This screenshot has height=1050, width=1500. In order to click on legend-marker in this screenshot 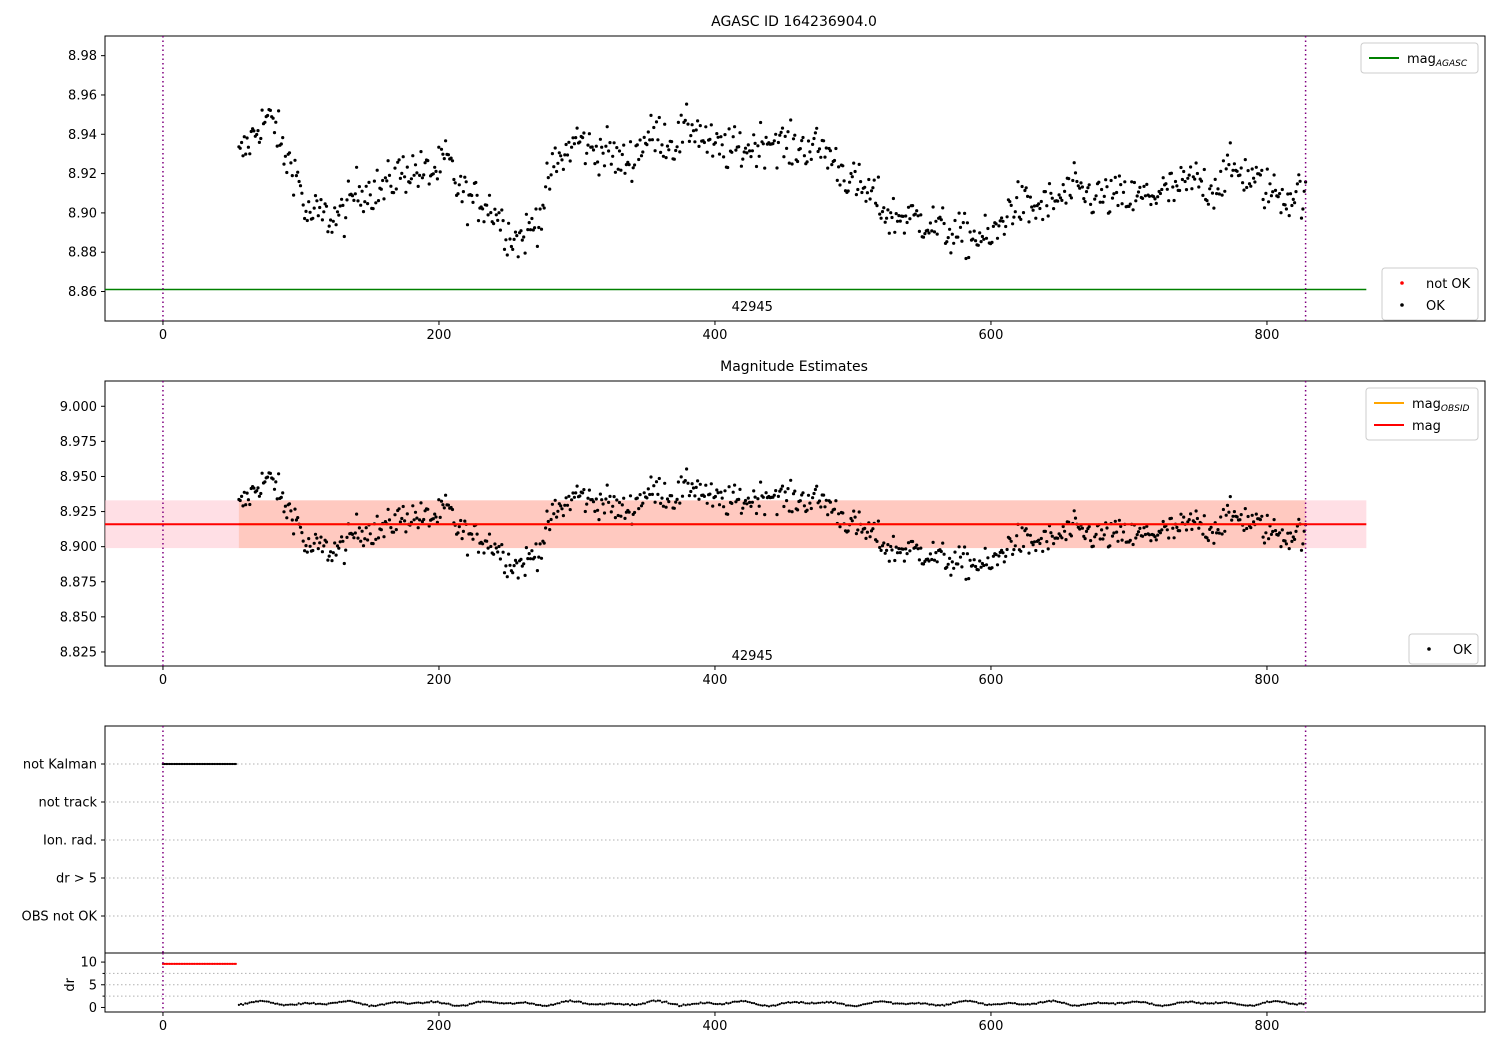, I will do `click(1429, 649)`.